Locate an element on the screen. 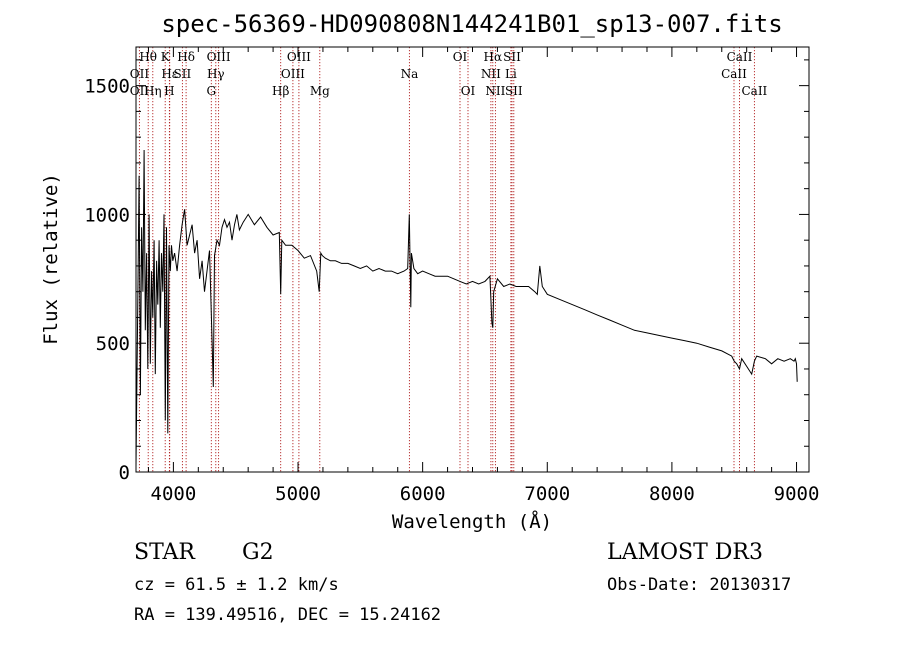 The image size is (900, 649). spectral-line-label: Li is located at coordinates (511, 74).